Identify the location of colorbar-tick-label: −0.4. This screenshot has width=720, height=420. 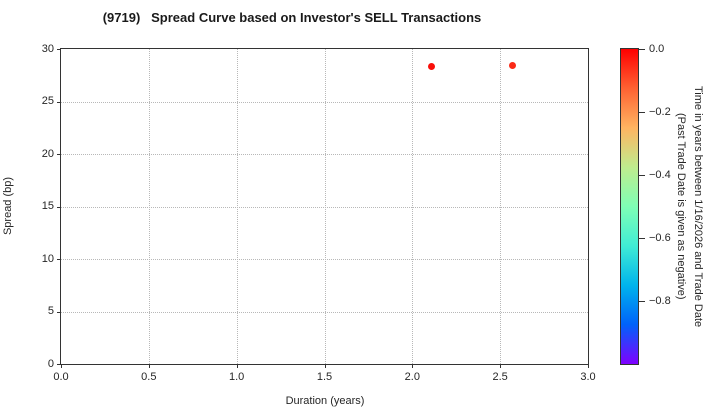
(660, 174).